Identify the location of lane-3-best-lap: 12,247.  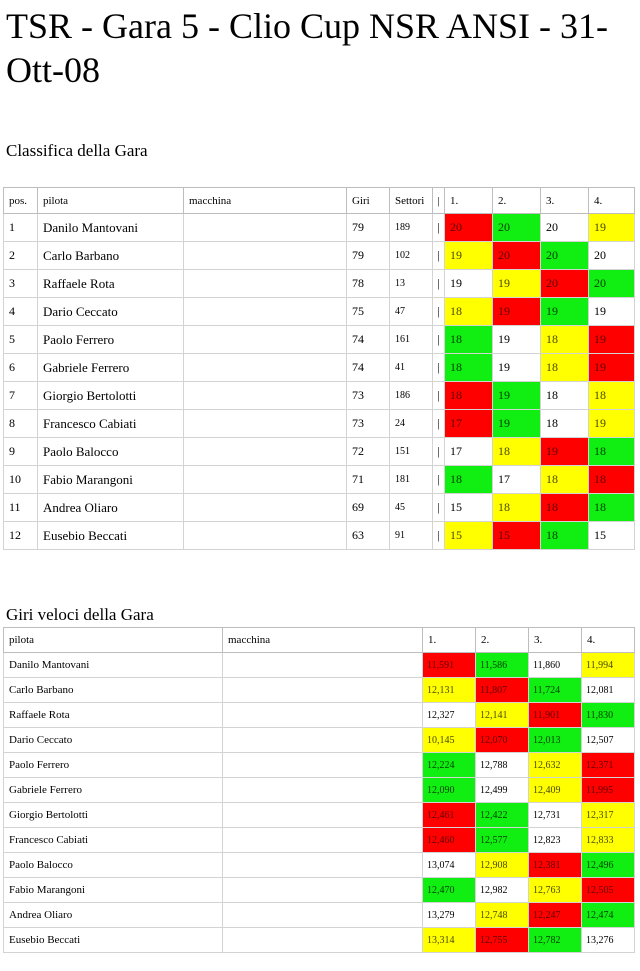
(555, 915).